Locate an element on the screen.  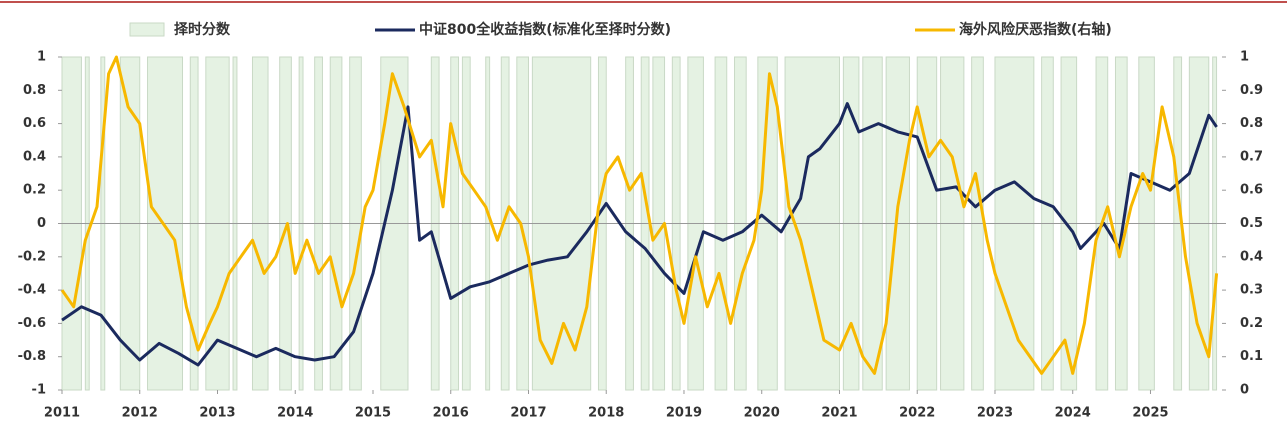
x-tick-label: 2020 is located at coordinates (762, 413).